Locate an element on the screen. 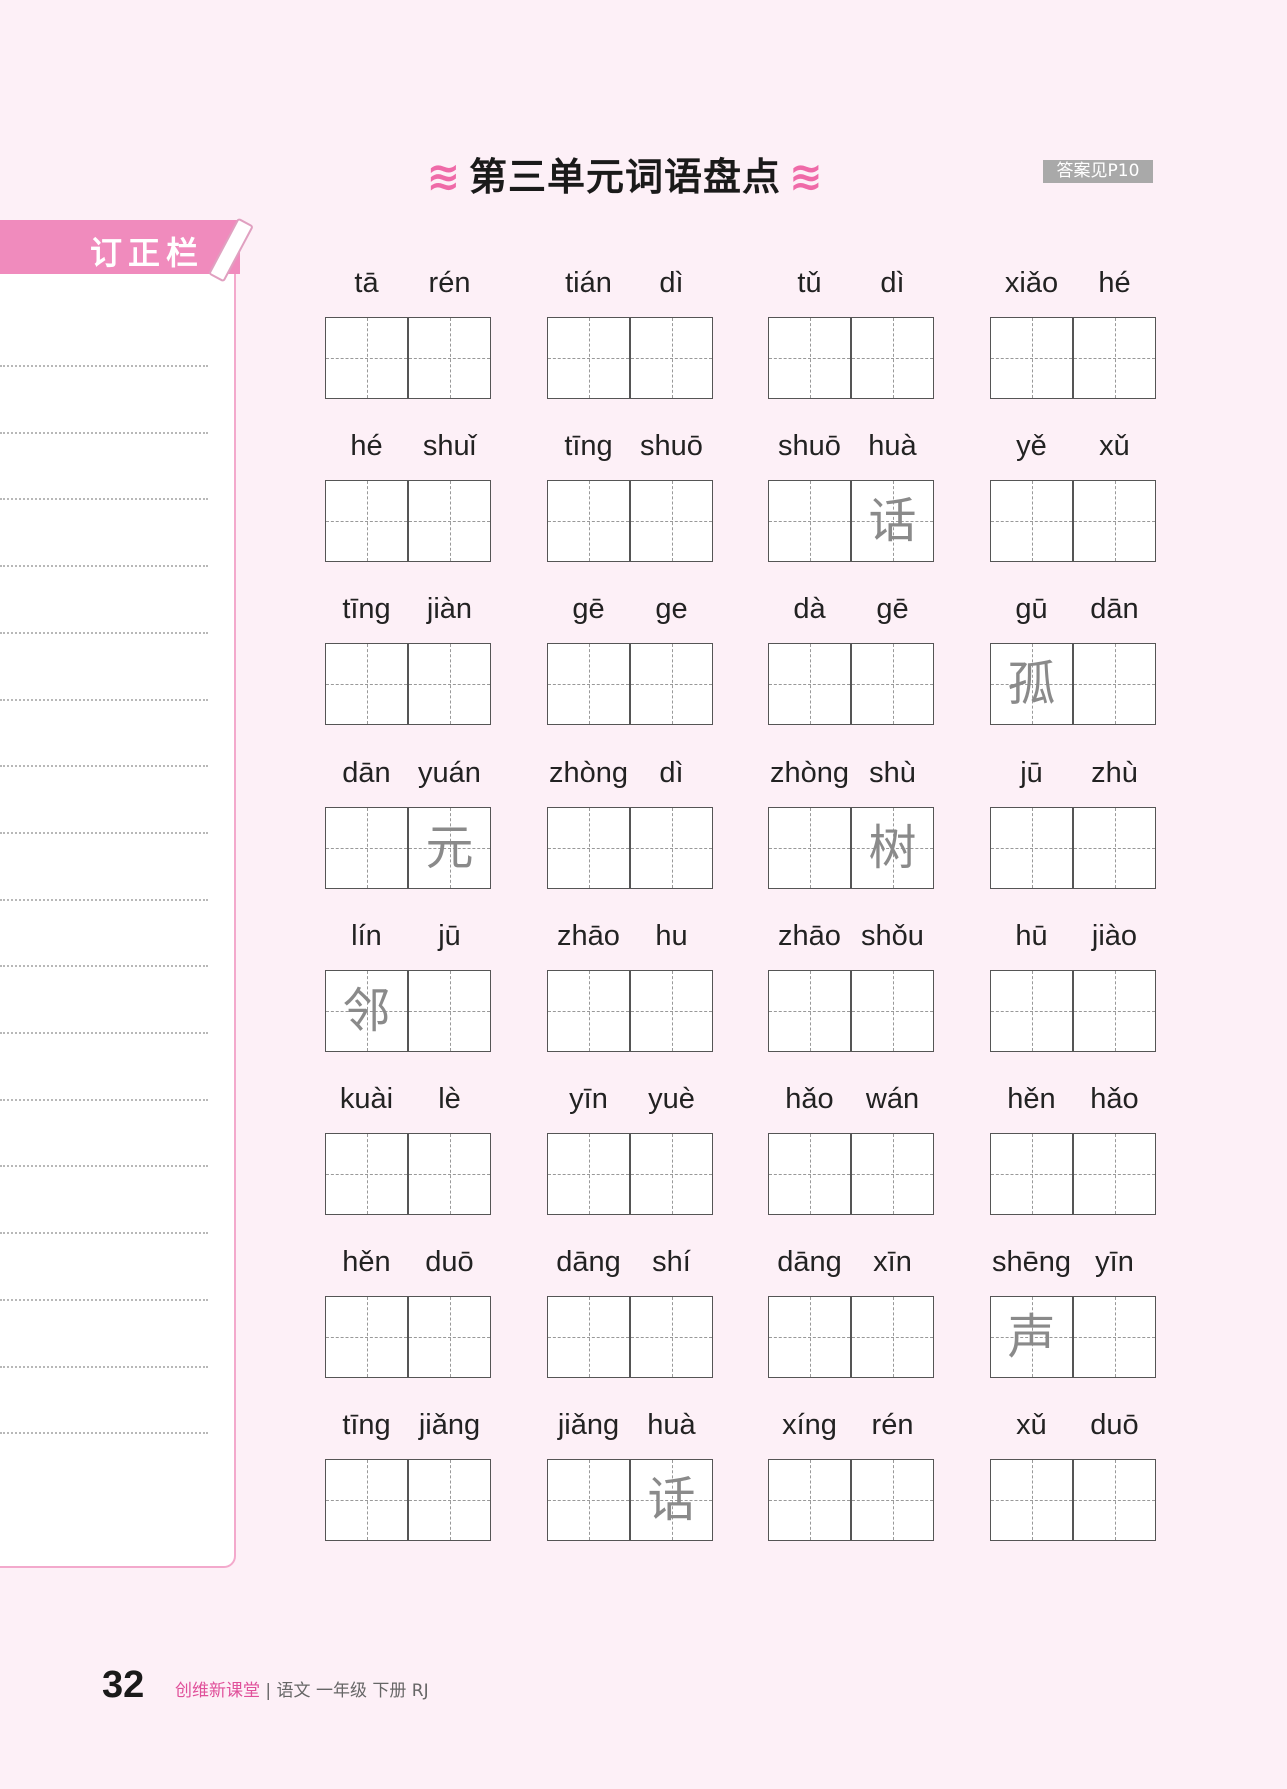  character-writing-box: 声 is located at coordinates (1031, 1337).